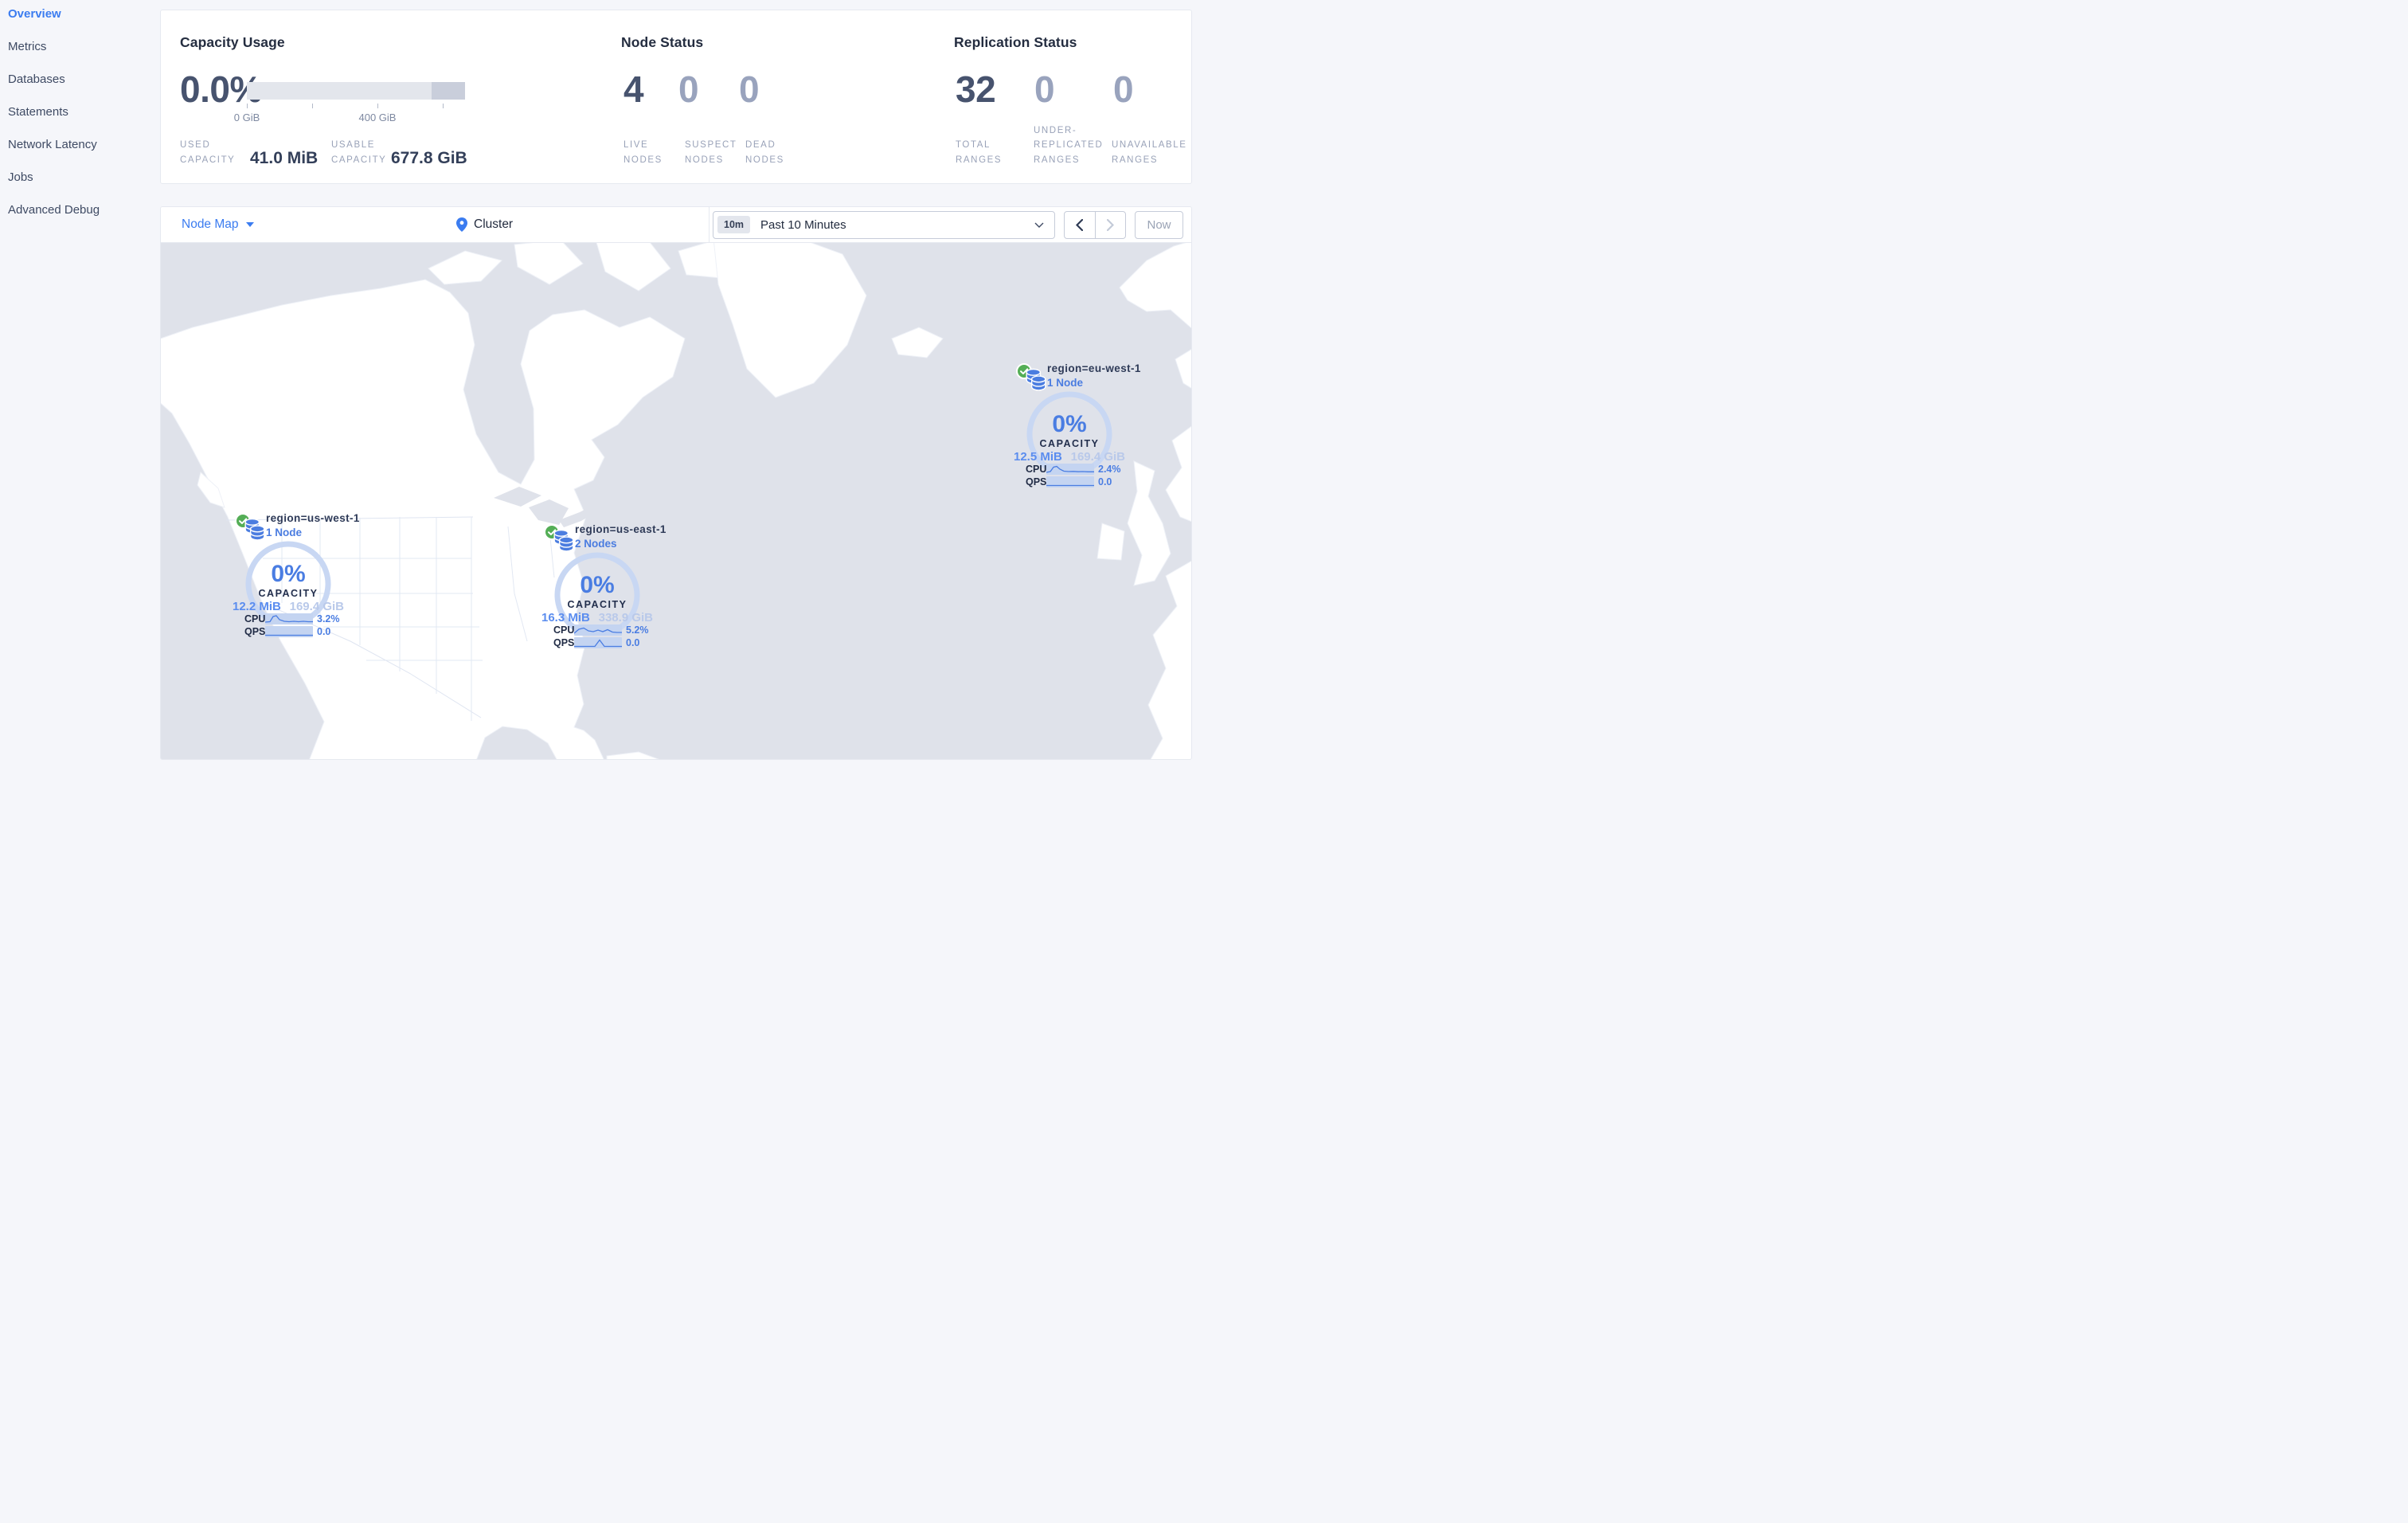 This screenshot has width=2408, height=1523. Describe the element at coordinates (803, 224) in the screenshot. I see `time-window-label: Past 10 Minutes` at that location.